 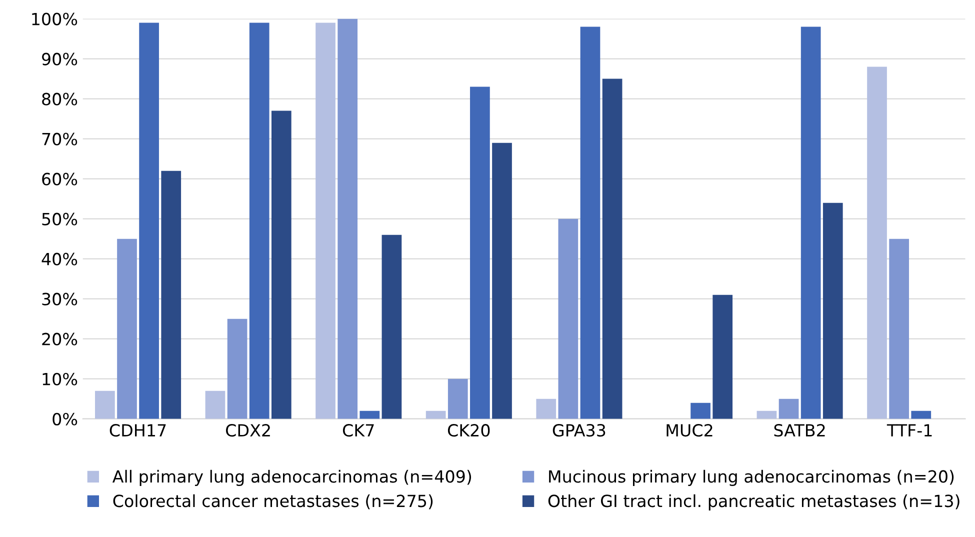 I want to click on x-tick-label: CK20, so click(x=469, y=430).